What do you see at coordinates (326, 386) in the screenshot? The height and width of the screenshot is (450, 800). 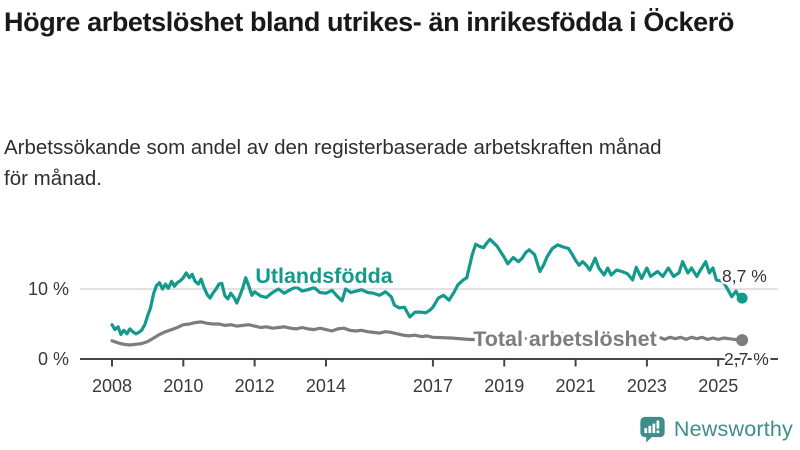 I see `x-tick-label: 2014` at bounding box center [326, 386].